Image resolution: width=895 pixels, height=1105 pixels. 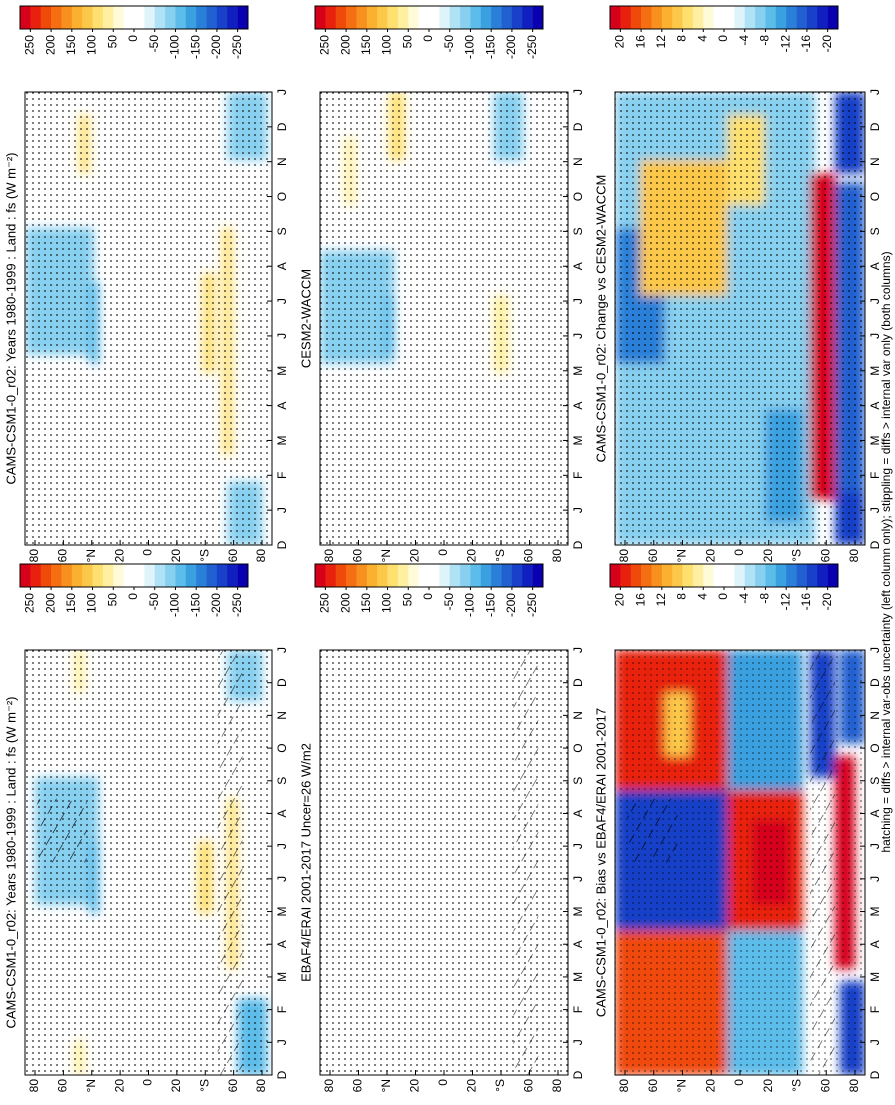 I want to click on colorbar-label: 16, so click(x=640, y=600).